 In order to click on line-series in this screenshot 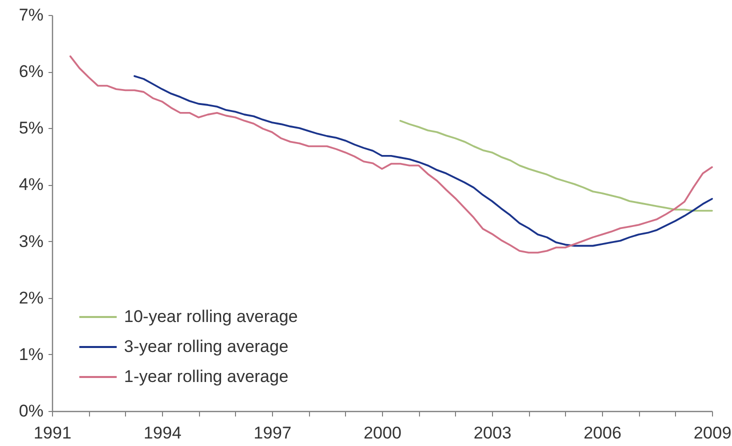, I will do `click(556, 166)`.